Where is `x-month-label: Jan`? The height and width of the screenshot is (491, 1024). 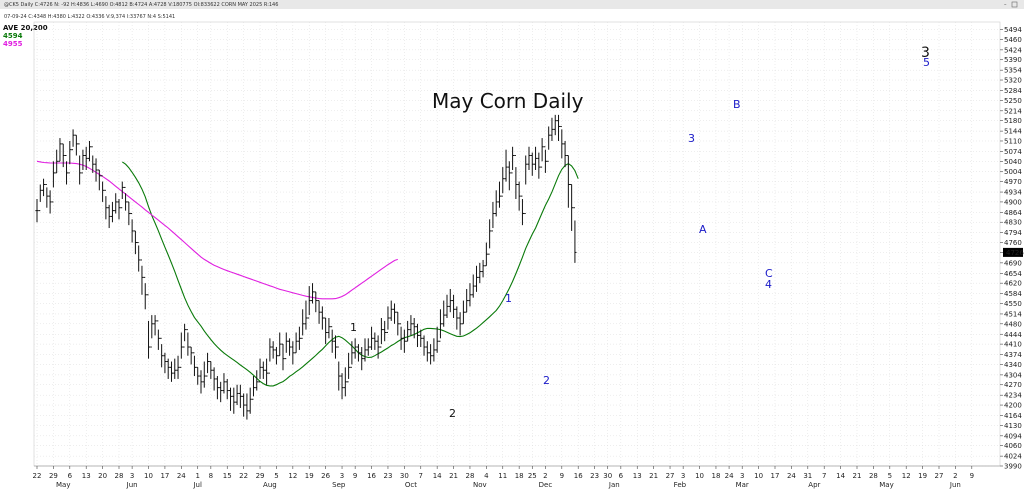 x-month-label: Jan is located at coordinates (614, 485).